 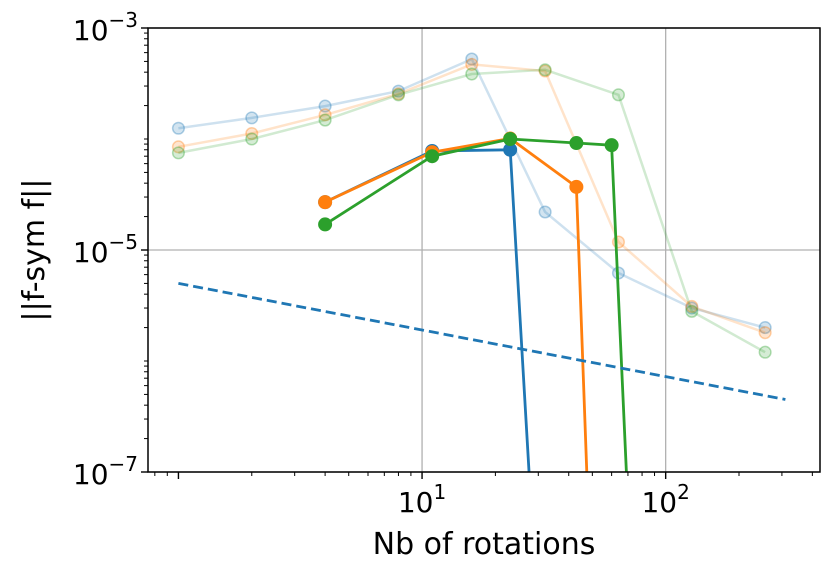 What do you see at coordinates (105, 27) in the screenshot?
I see `y-tick-label: 10⁻³` at bounding box center [105, 27].